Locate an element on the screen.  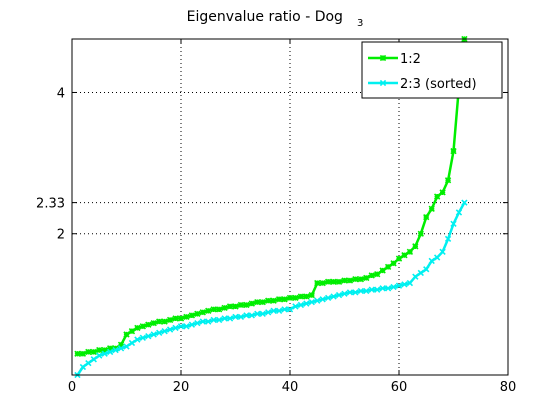
chart-title: Eigenvalue ratio - Dog 3 is located at coordinates (275, 19).